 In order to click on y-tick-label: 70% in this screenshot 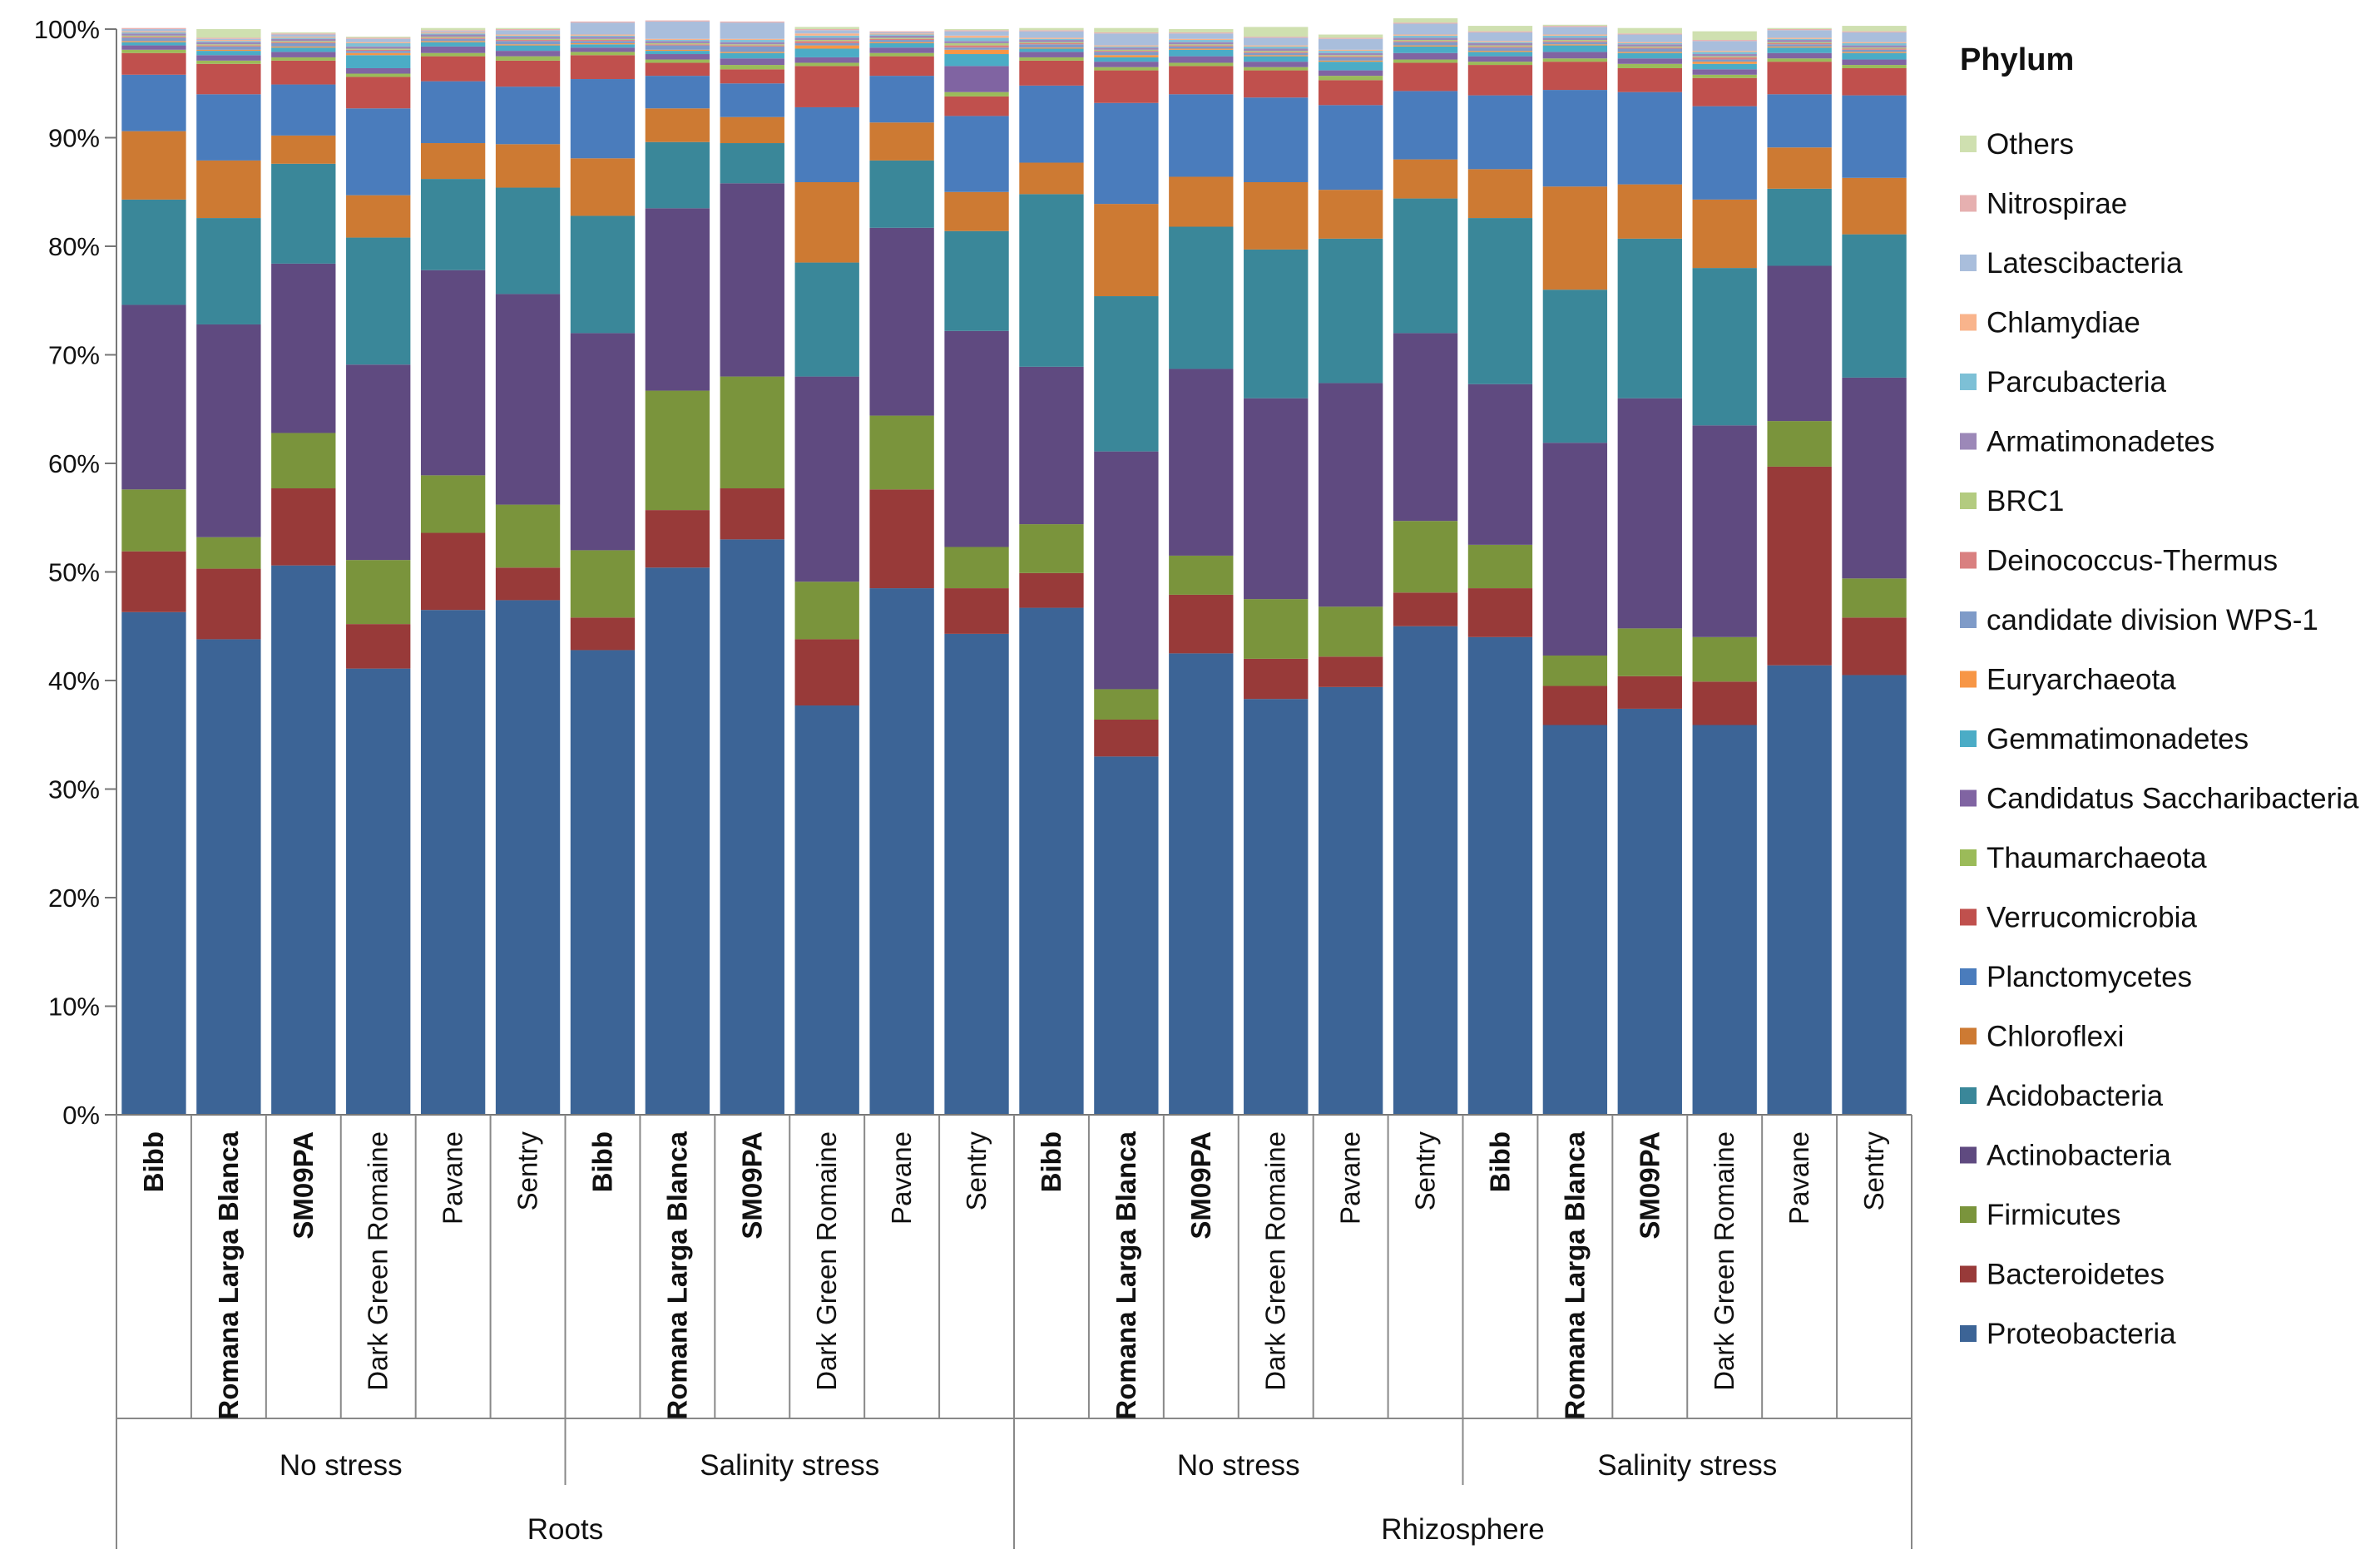, I will do `click(74, 355)`.